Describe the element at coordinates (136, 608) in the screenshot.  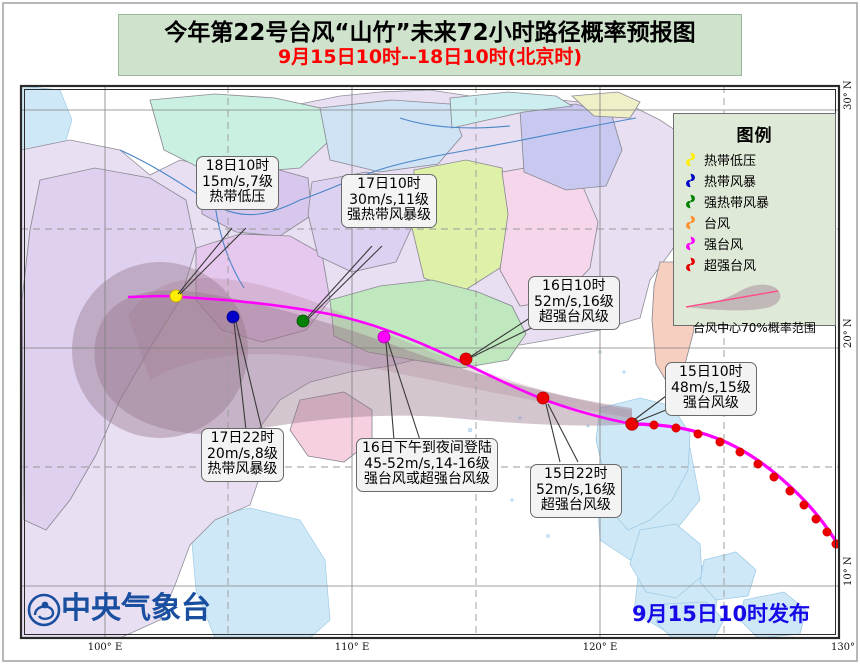
I see `organization-name: 中央气象台` at that location.